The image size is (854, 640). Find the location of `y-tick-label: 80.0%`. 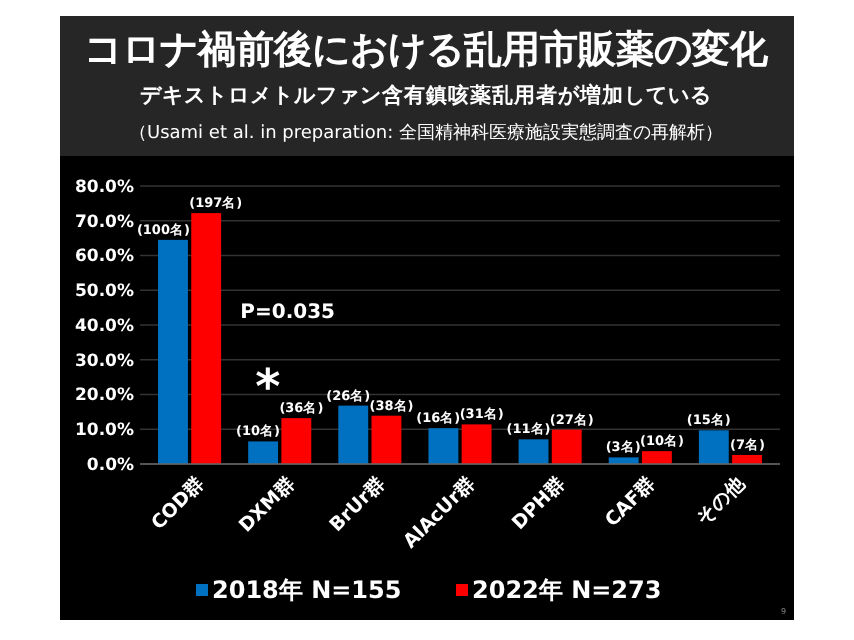

y-tick-label: 80.0% is located at coordinates (105, 187).